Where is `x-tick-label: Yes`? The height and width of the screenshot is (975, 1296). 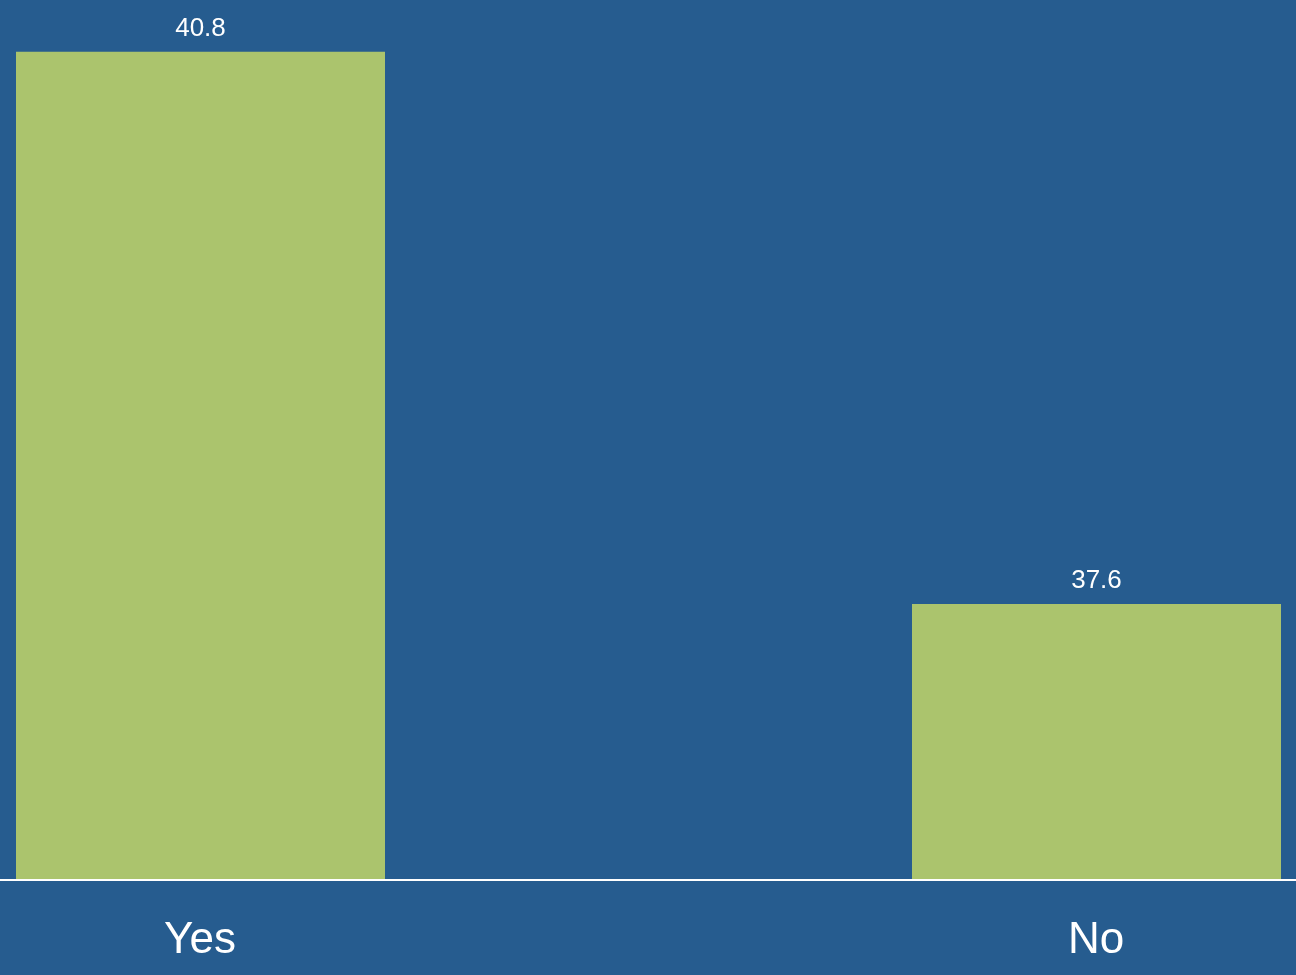
x-tick-label: Yes is located at coordinates (200, 938).